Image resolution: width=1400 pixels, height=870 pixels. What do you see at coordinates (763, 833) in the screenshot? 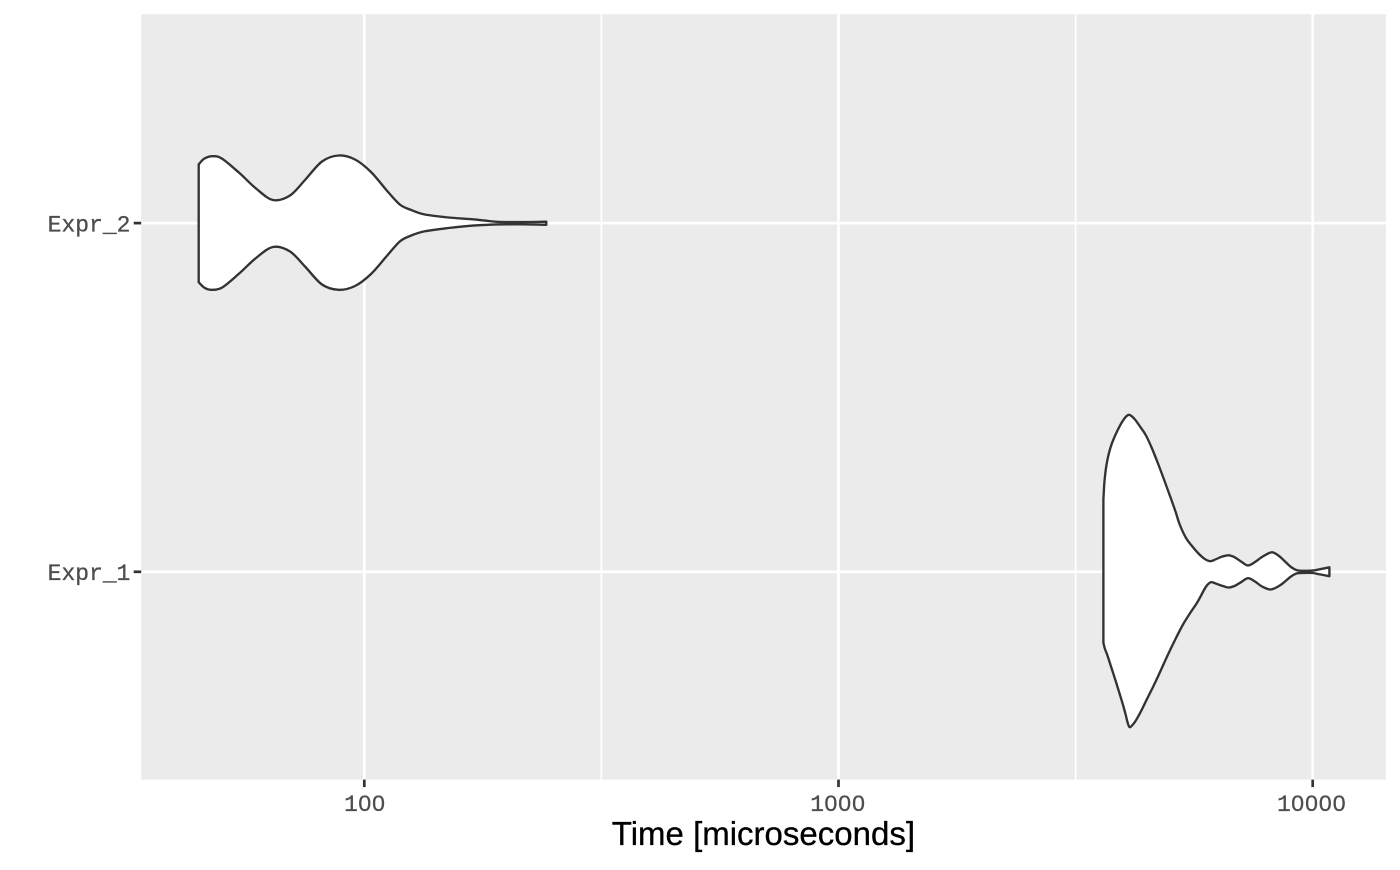
I see `svg-text: Time [microseconds]` at bounding box center [763, 833].